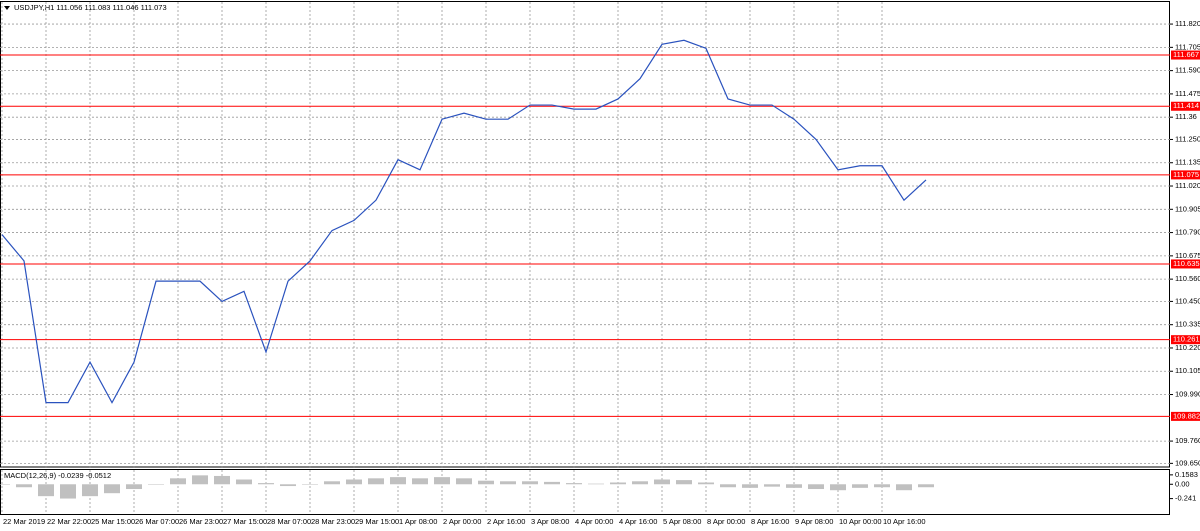 This screenshot has width=1200, height=531. I want to click on y-tick-label: 110.450, so click(1187, 300).